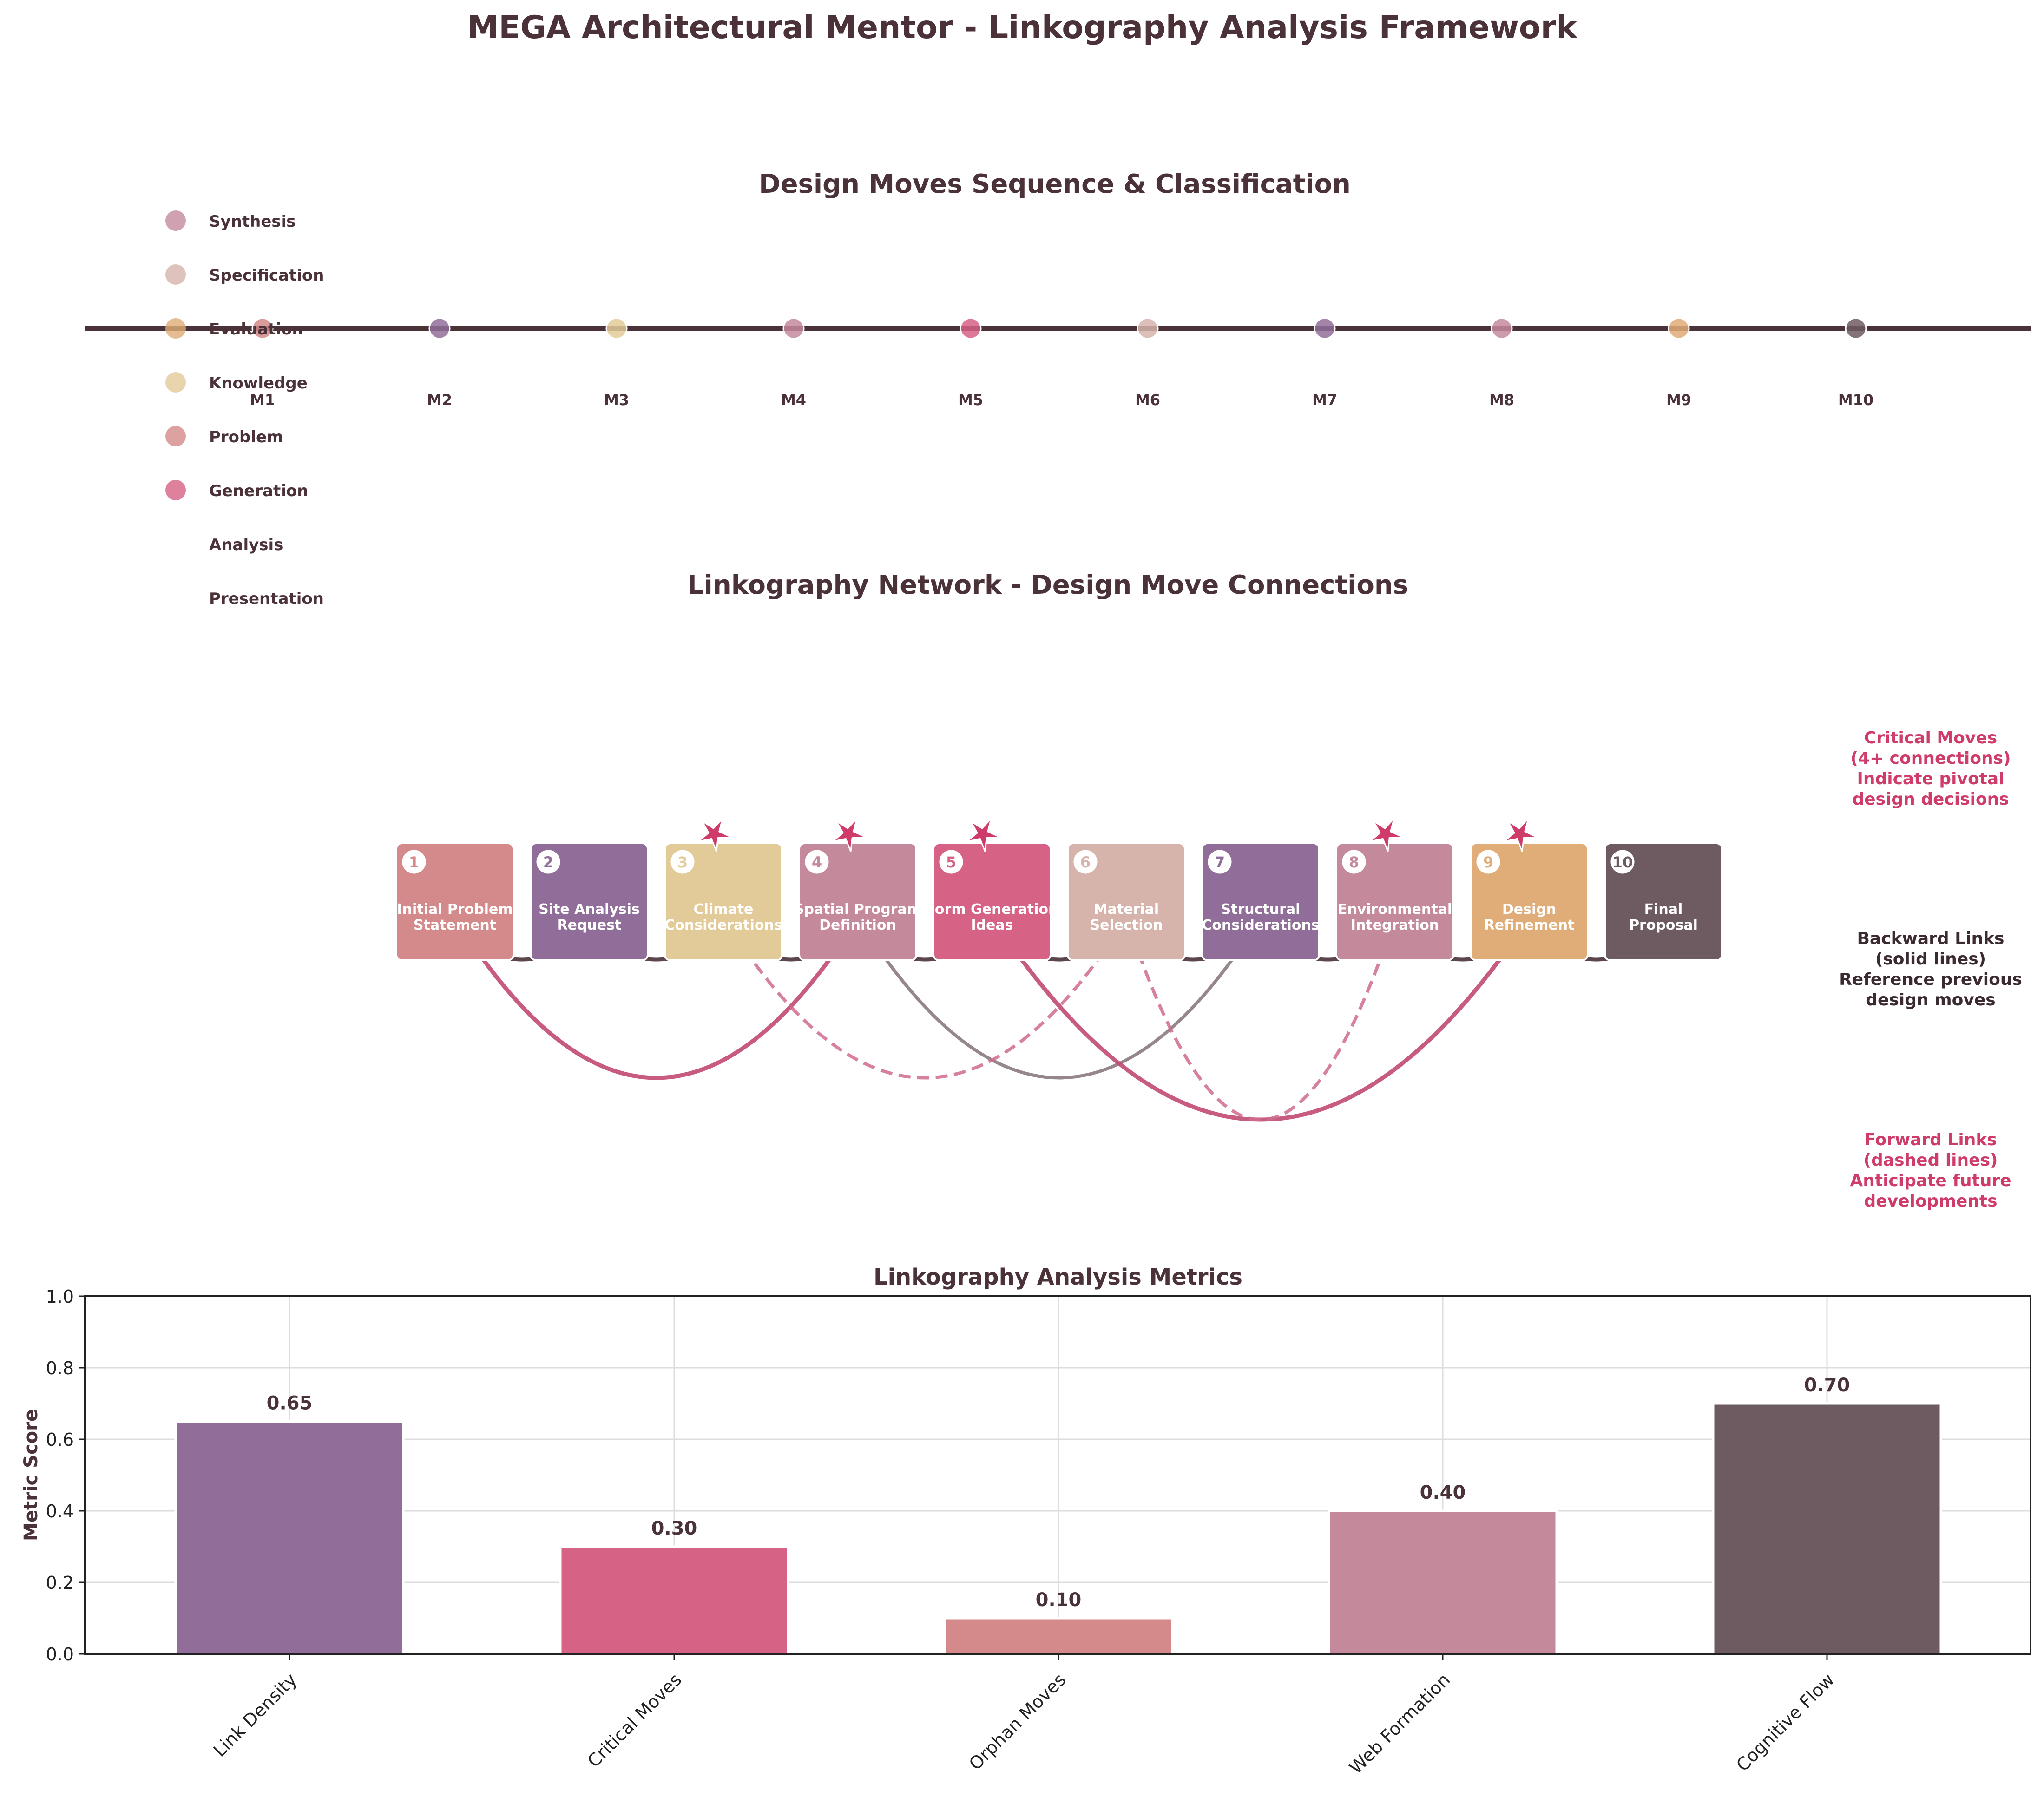 The image size is (2044, 1797). Describe the element at coordinates (1529, 910) in the screenshot. I see `move-title-line1-9: Design` at that location.